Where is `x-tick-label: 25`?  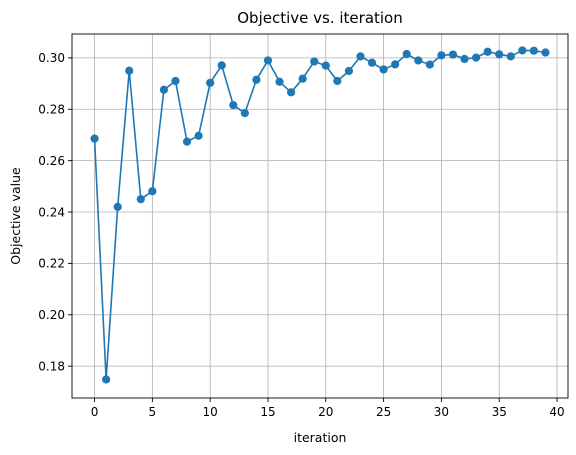
x-tick-label: 25 is located at coordinates (383, 412).